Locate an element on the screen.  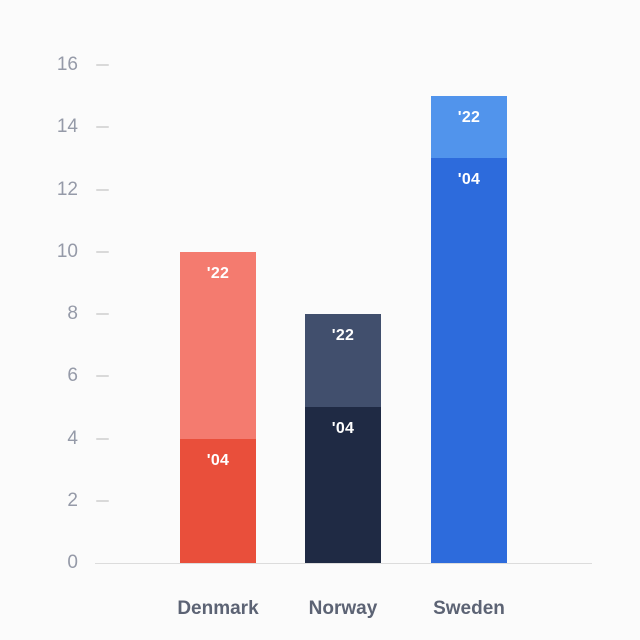
segment-22-denmark: '22 is located at coordinates (218, 345).